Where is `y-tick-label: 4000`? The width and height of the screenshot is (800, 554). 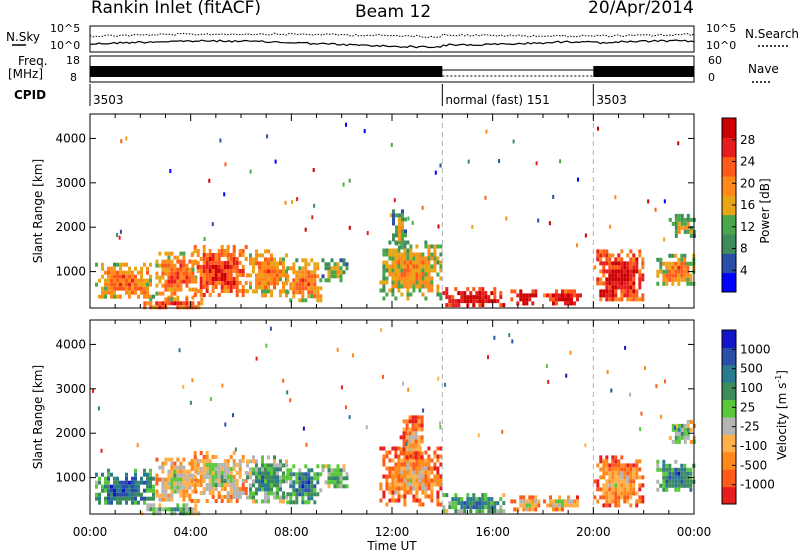 y-tick-label: 4000 is located at coordinates (70, 138).